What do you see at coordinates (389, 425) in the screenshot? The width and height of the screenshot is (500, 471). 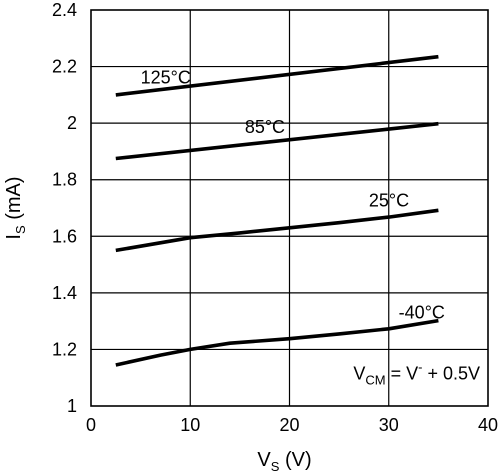 I see `x-tick-label: 30` at bounding box center [389, 425].